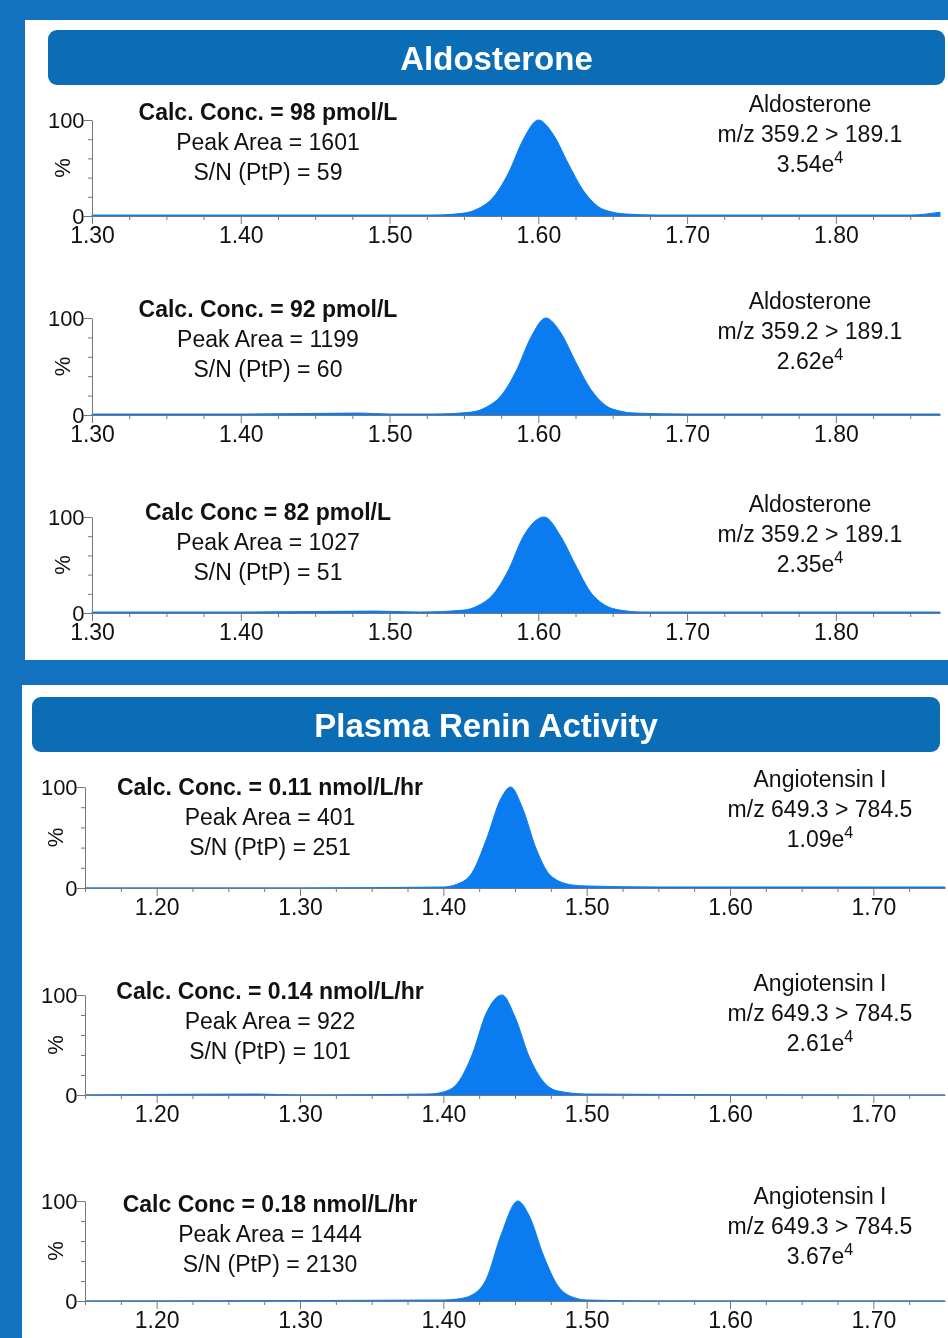  Describe the element at coordinates (268, 142) in the screenshot. I see `annotation: Peak Area = 1601` at that location.